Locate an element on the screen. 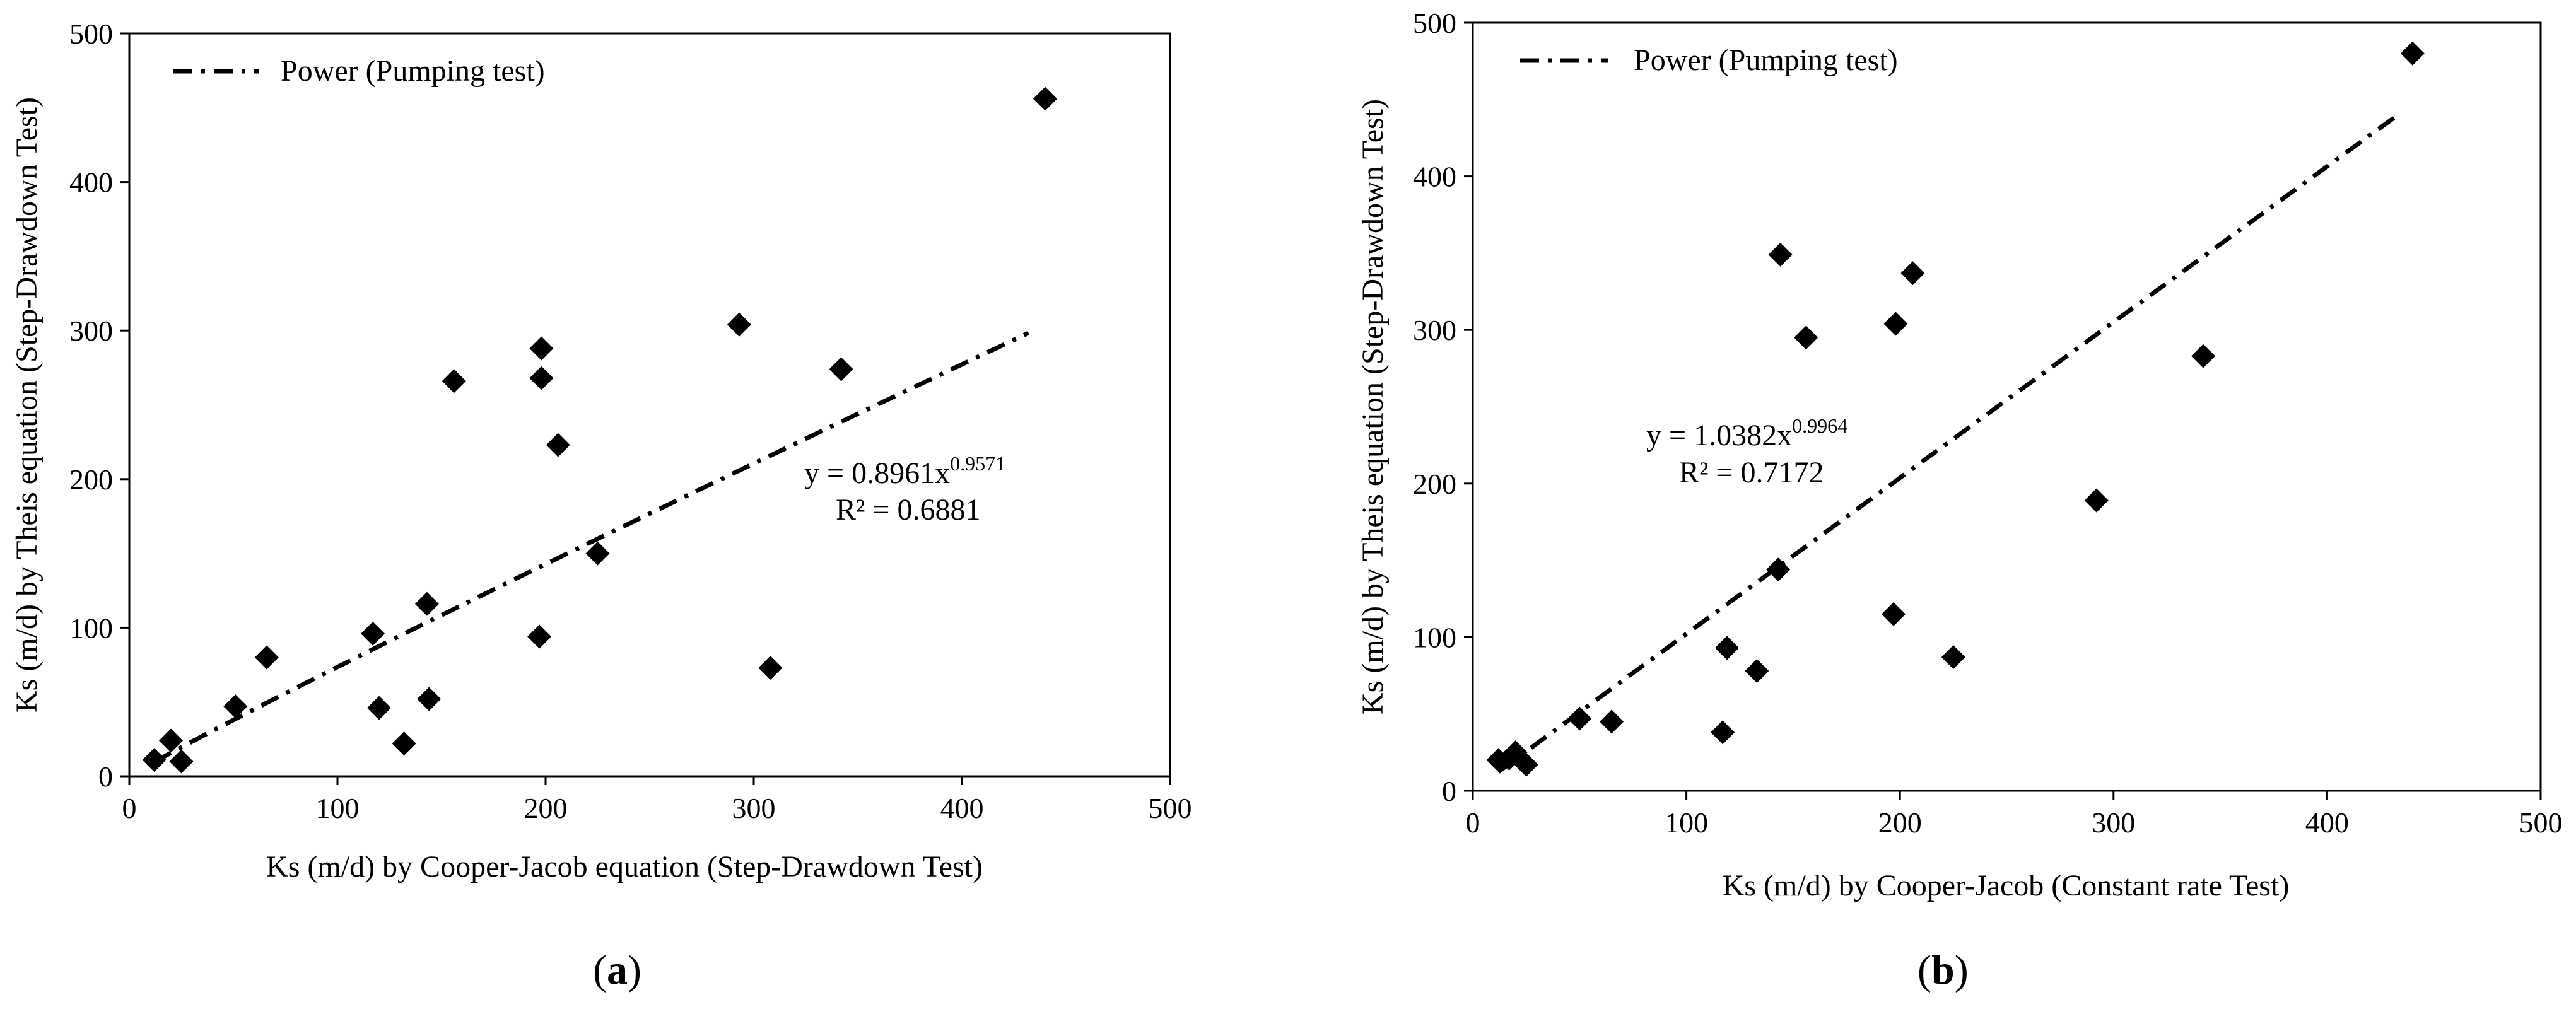  r-squared-label: R² = 0.7172 is located at coordinates (1751, 473).